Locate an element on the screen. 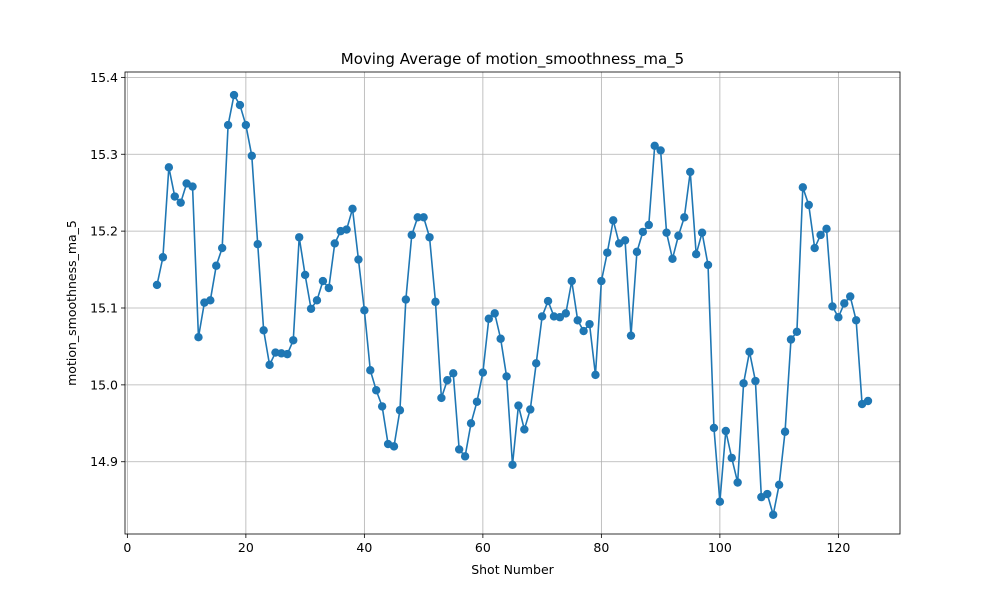 The height and width of the screenshot is (600, 1000). x-tick-label: 80 is located at coordinates (601, 547).